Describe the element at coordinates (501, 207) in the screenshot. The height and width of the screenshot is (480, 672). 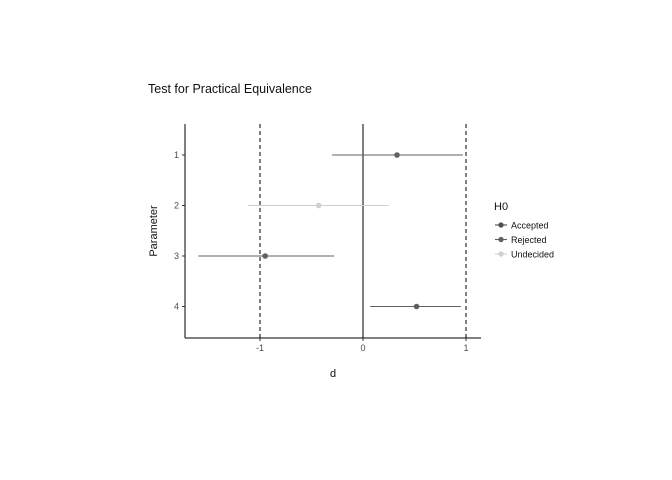
I see `legend-title: H0` at that location.